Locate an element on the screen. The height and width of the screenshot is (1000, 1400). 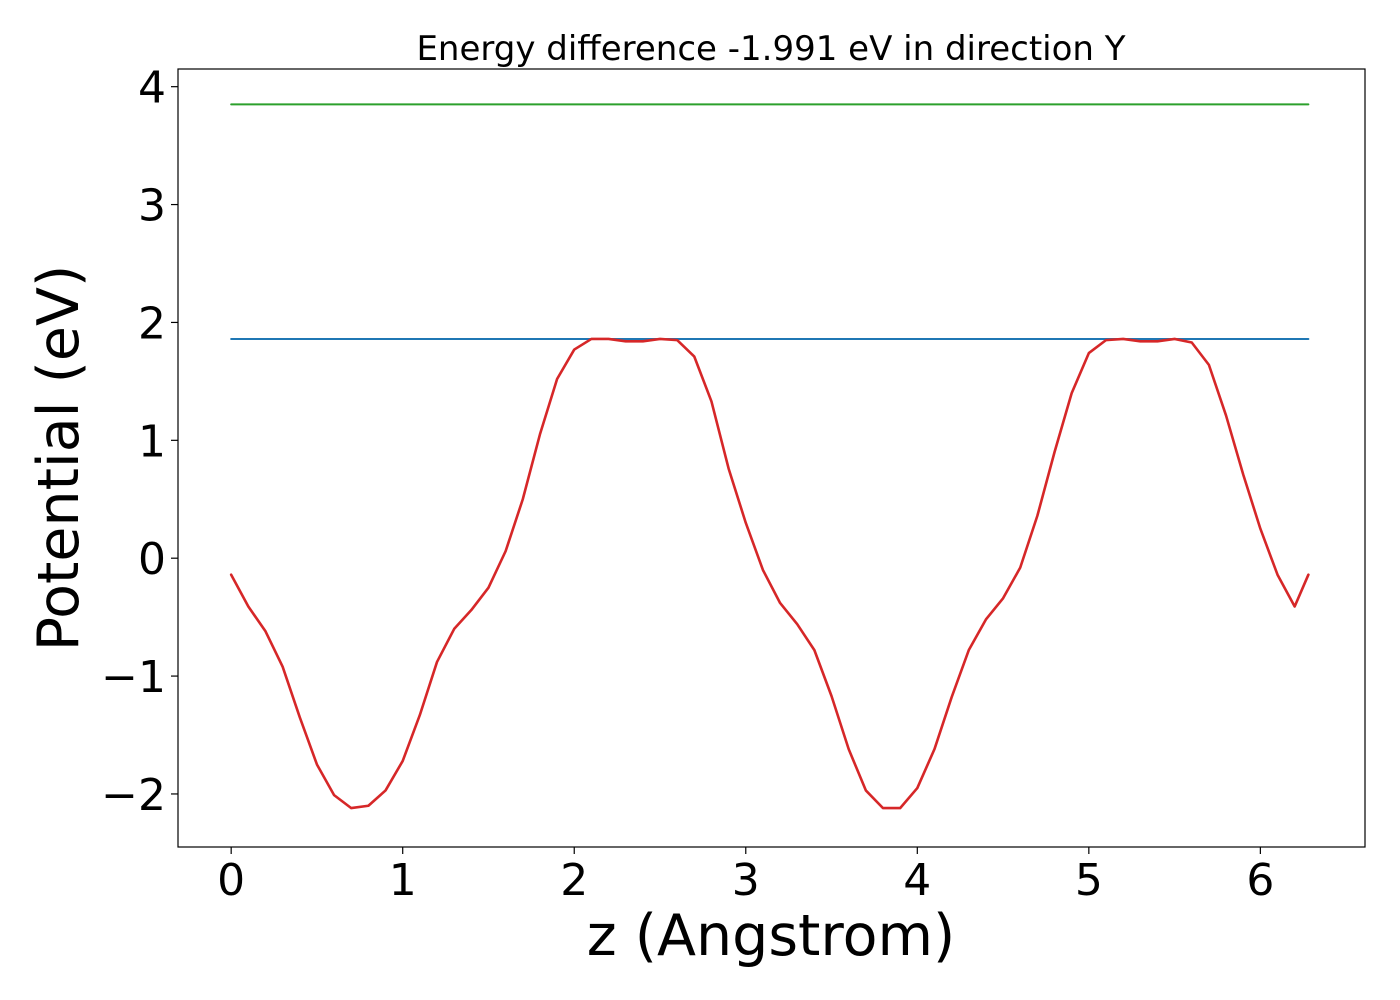
y-tick-label: −2 is located at coordinates (133, 795).